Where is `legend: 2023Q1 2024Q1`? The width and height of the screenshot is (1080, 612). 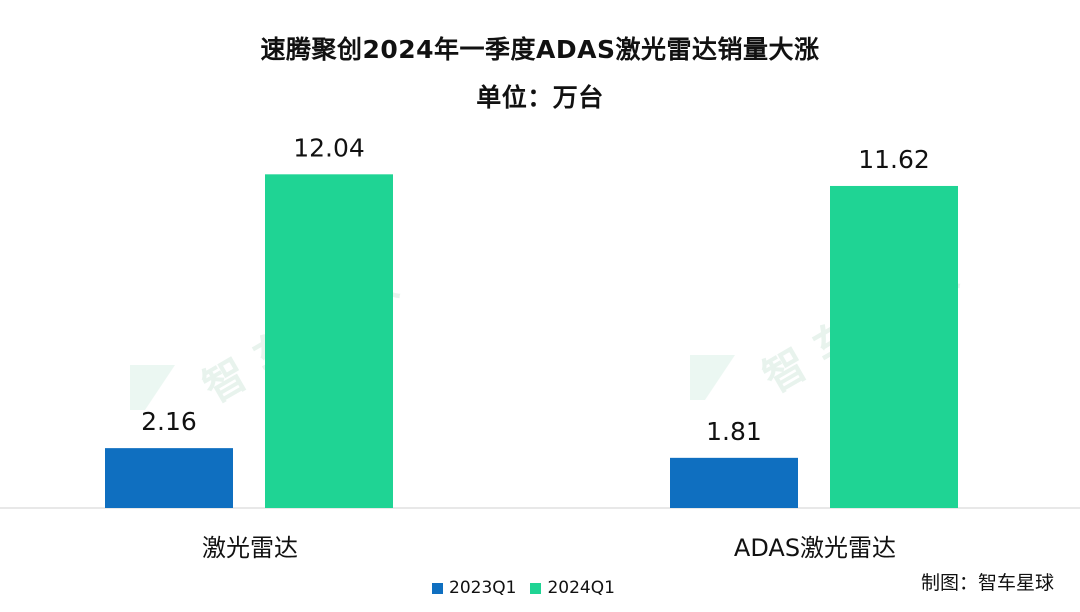
legend: 2023Q1 2024Q1 is located at coordinates (530, 588).